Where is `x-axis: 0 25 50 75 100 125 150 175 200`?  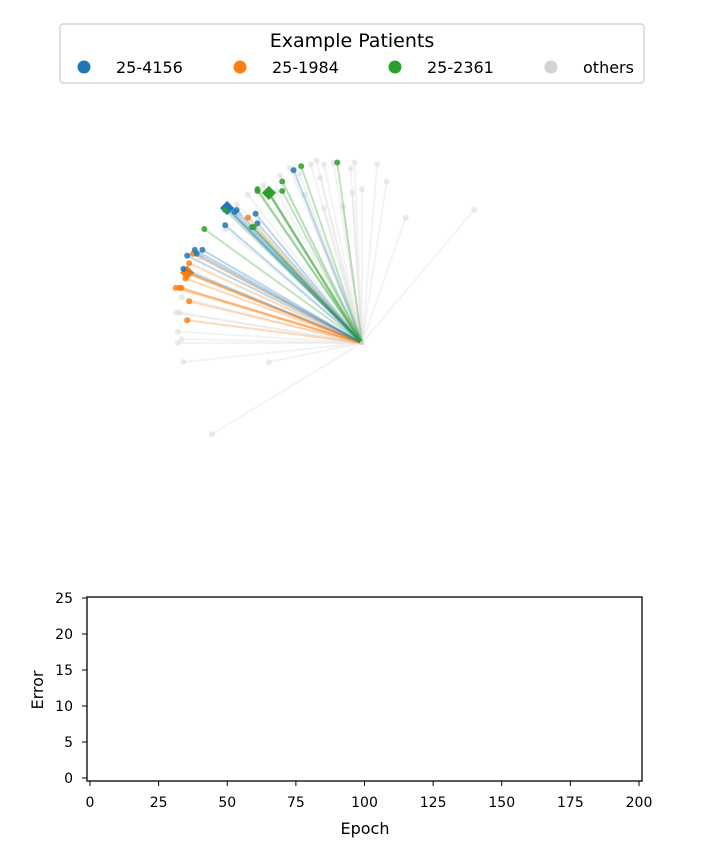
x-axis: 0 25 50 75 100 125 150 175 200 is located at coordinates (369, 796).